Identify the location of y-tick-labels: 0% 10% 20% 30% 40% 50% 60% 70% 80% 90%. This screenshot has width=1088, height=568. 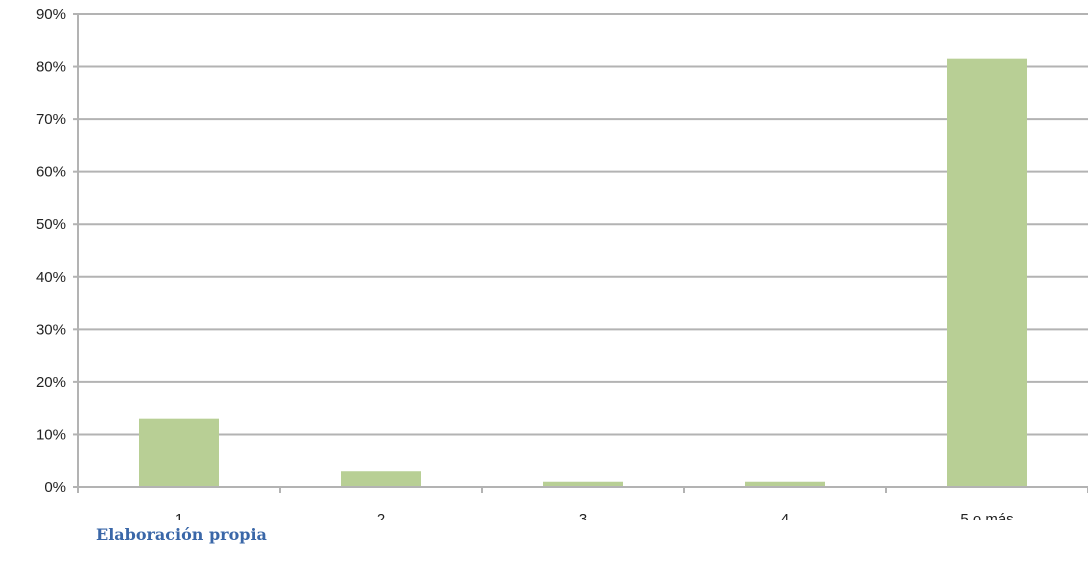
(51, 251).